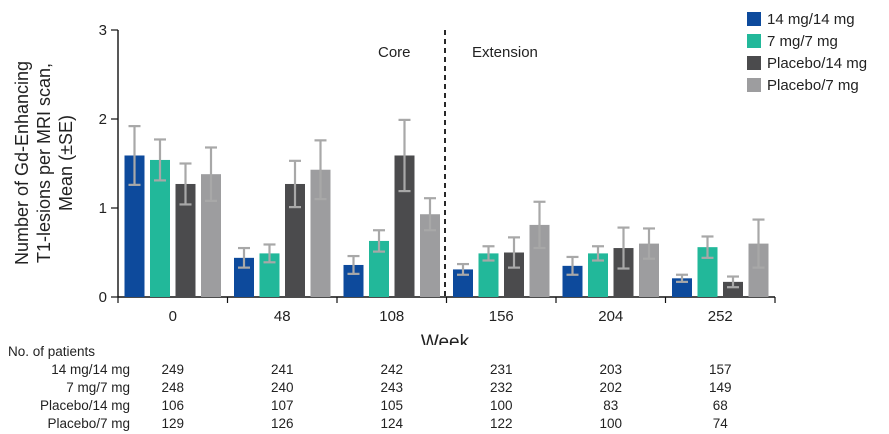 The height and width of the screenshot is (434, 889). What do you see at coordinates (813, 85) in the screenshot?
I see `legend-label: Placebo/7 mg` at bounding box center [813, 85].